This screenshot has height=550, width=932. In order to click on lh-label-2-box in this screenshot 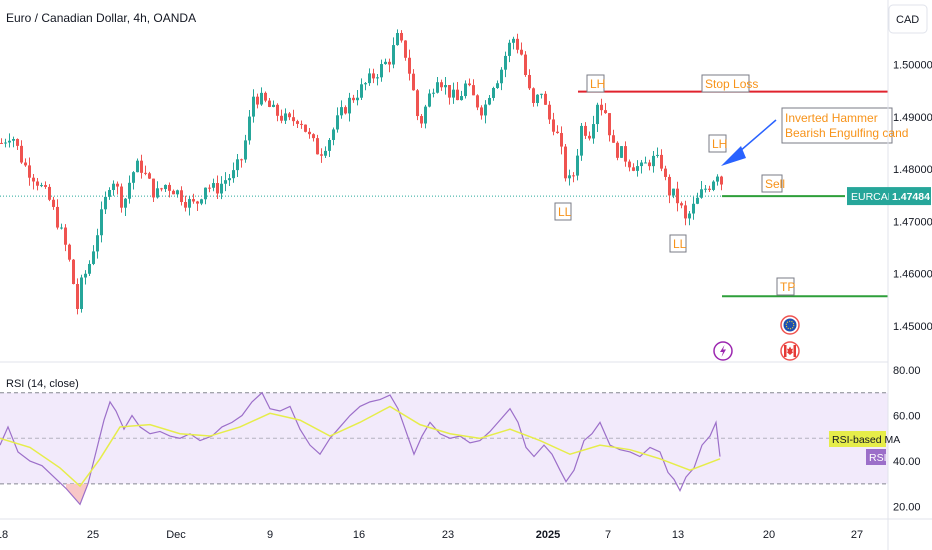, I will do `click(717, 143)`.